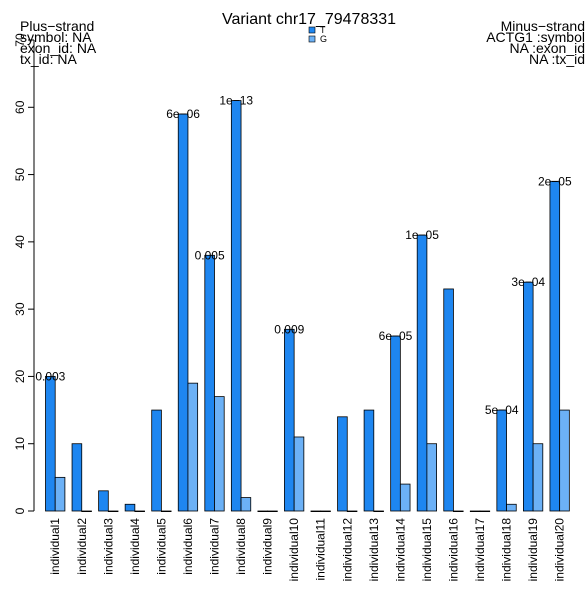  I want to click on x-tick-label: individual6, so click(188, 546).